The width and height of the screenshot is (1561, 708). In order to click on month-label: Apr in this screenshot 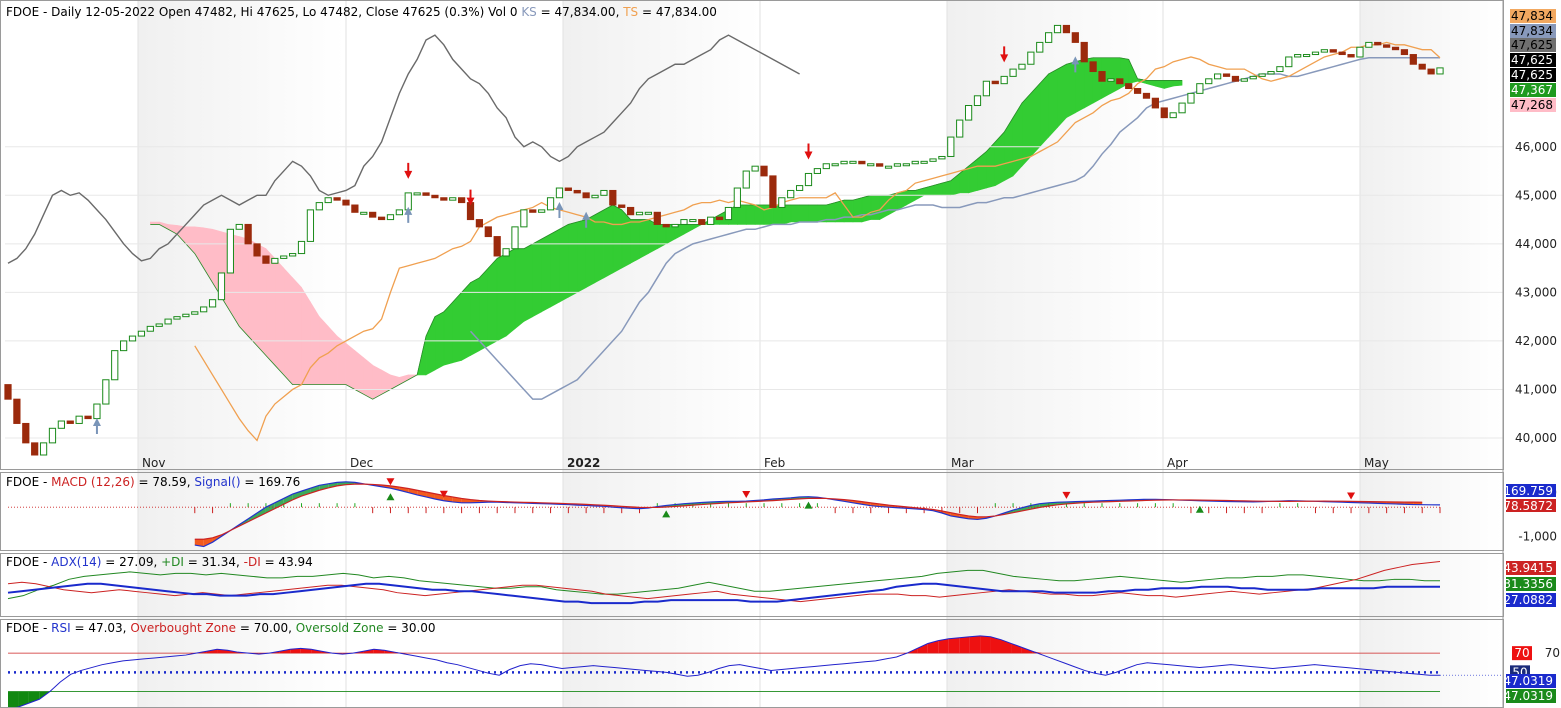, I will do `click(1177, 463)`.